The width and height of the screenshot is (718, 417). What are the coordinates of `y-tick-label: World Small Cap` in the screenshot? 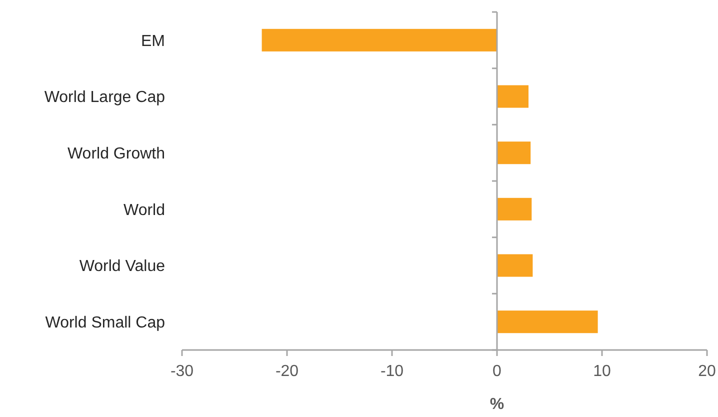 It's located at (105, 323).